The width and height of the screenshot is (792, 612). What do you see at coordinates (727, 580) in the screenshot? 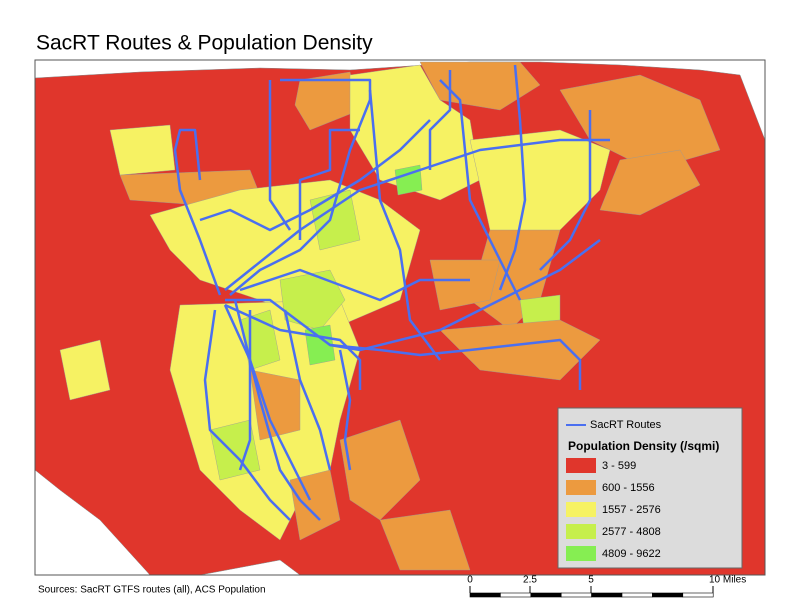
I see `scale-label: 10 Miles` at bounding box center [727, 580].